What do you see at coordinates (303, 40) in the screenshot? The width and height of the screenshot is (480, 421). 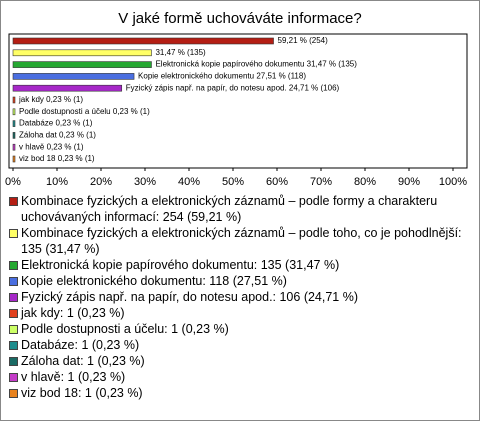 I see `data-label: 59,21 % (254)` at bounding box center [303, 40].